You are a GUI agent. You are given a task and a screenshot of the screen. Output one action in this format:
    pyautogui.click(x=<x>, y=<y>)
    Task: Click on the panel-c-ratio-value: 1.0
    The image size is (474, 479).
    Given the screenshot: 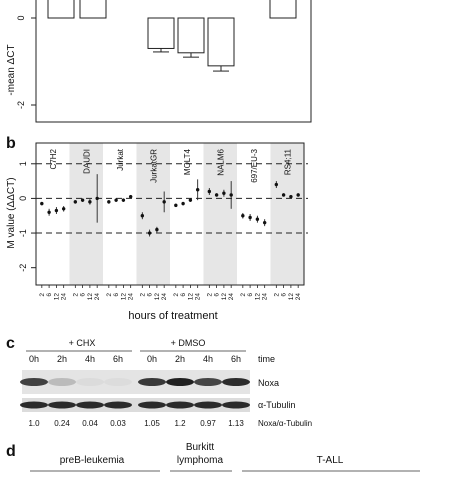 What is the action you would take?
    pyautogui.click(x=34, y=423)
    